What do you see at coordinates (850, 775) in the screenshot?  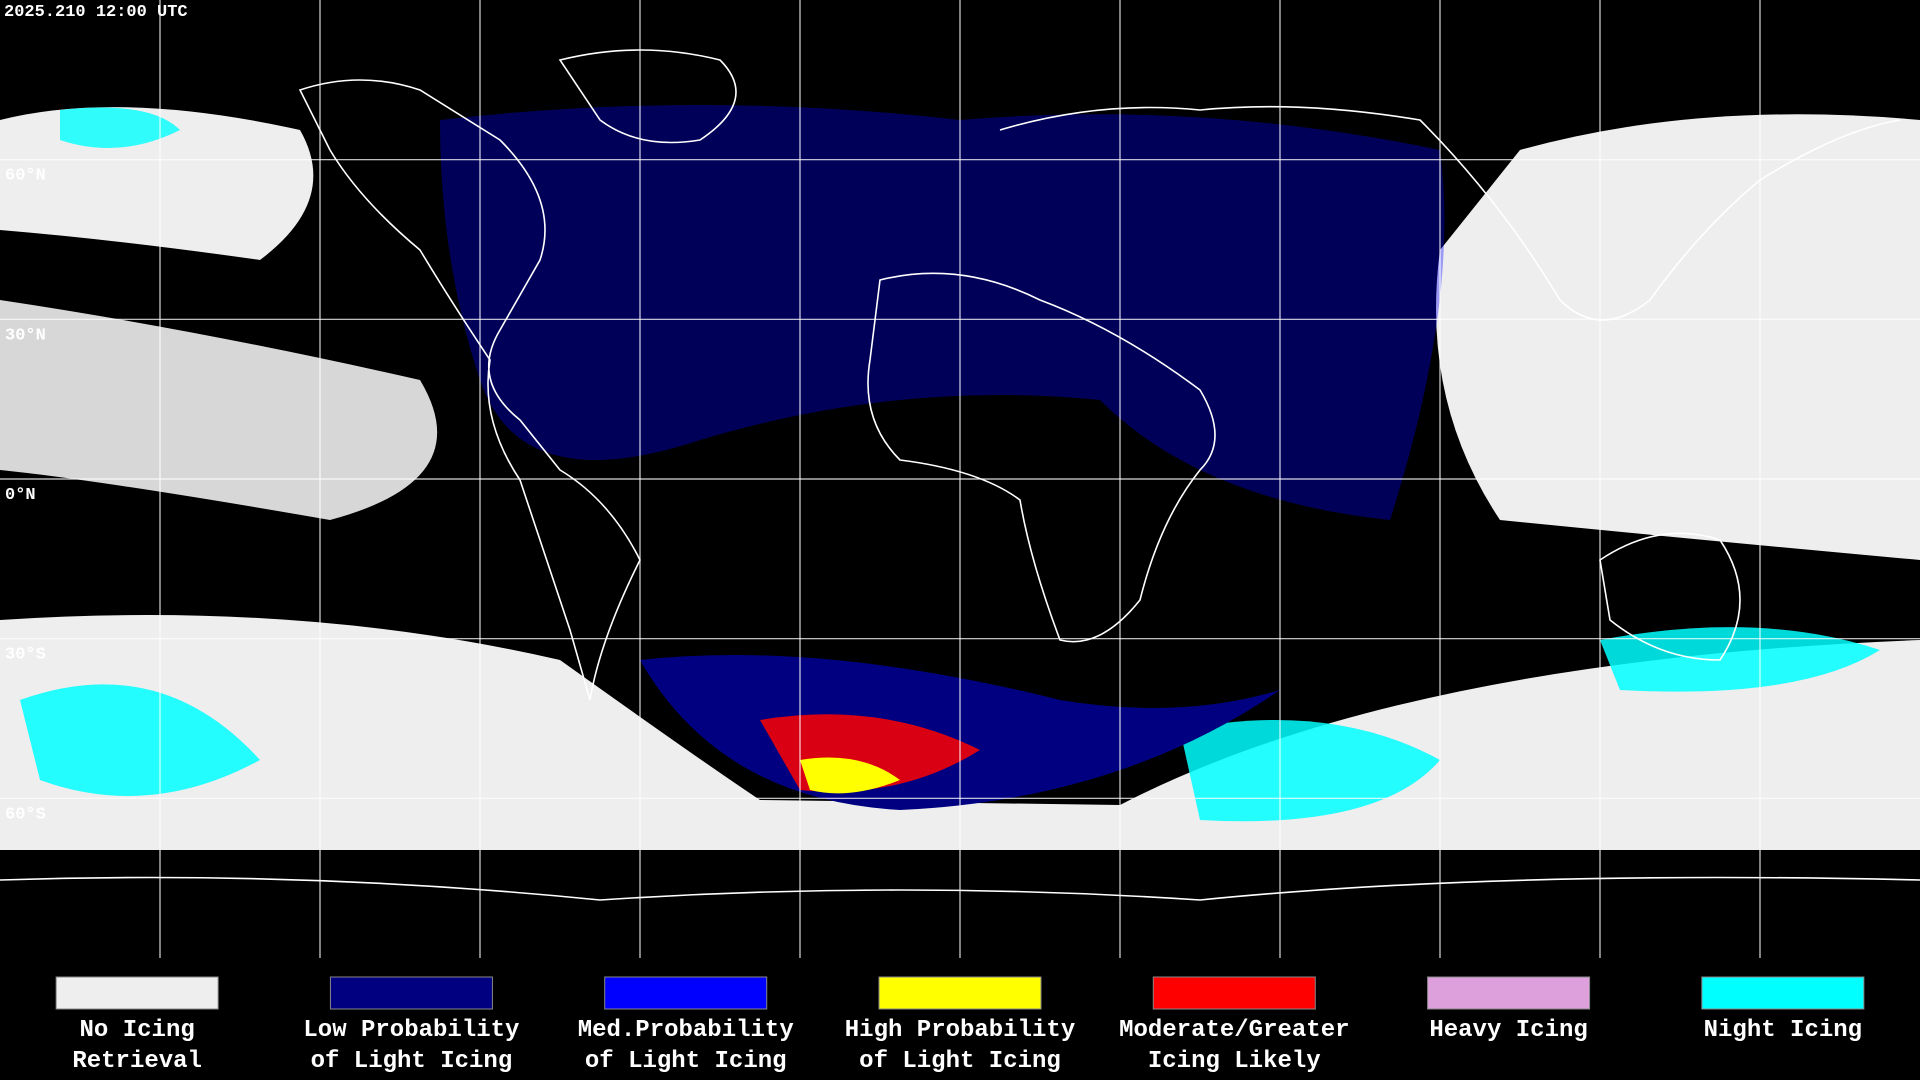 I see `high-icing` at bounding box center [850, 775].